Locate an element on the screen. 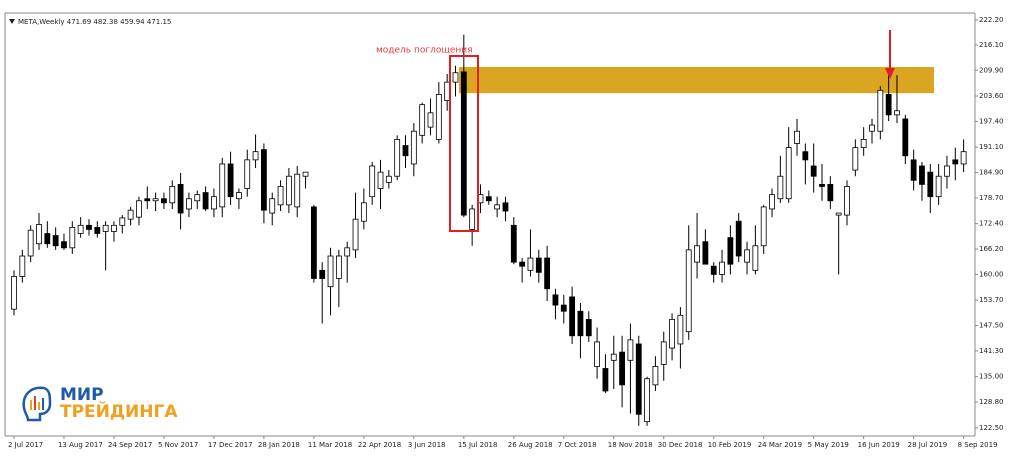 The height and width of the screenshot is (468, 1024). menu-triangle is located at coordinates (12, 21).